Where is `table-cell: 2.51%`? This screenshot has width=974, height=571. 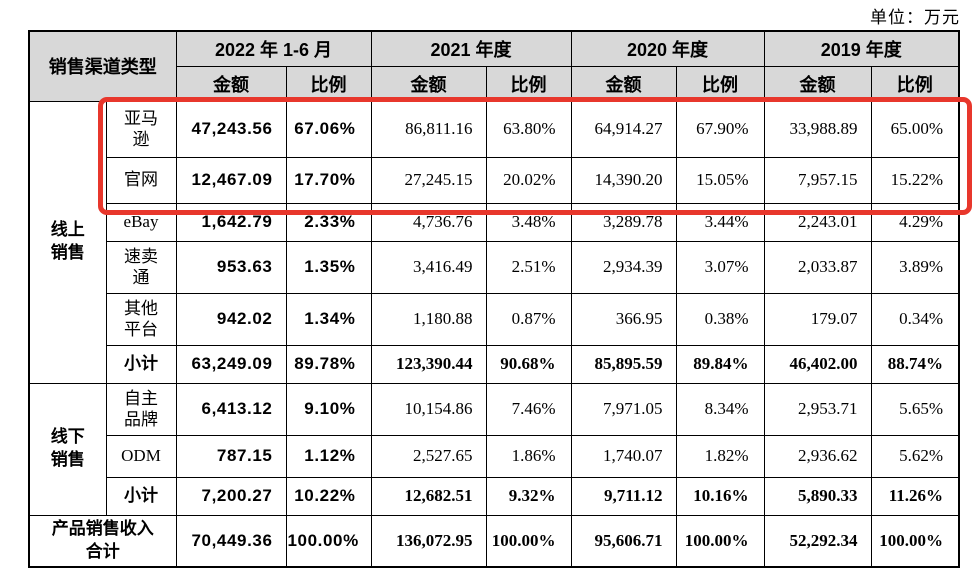
table-cell: 2.51% is located at coordinates (528, 267).